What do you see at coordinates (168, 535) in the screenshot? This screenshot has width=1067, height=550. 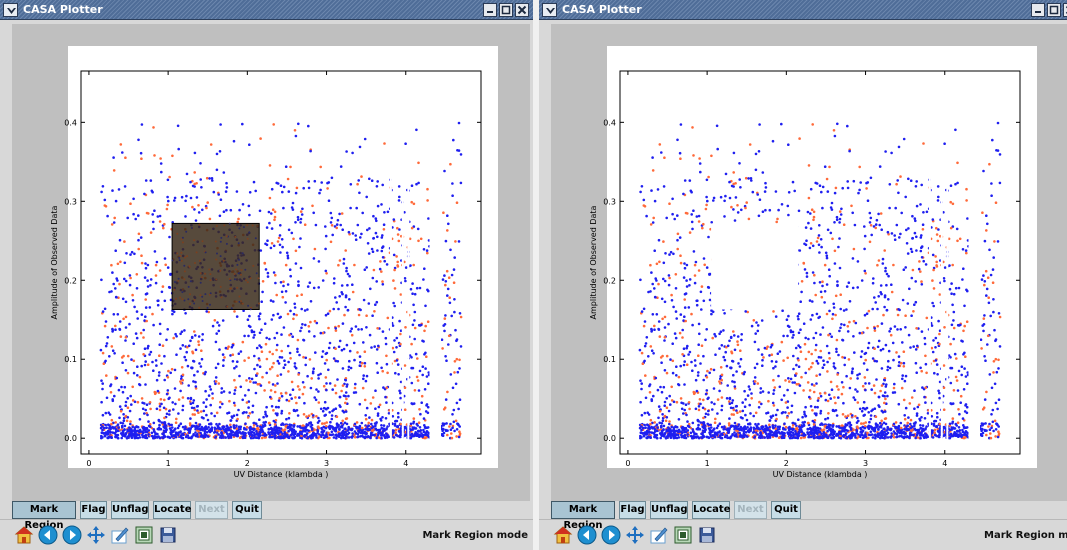 I see `save-icon` at bounding box center [168, 535].